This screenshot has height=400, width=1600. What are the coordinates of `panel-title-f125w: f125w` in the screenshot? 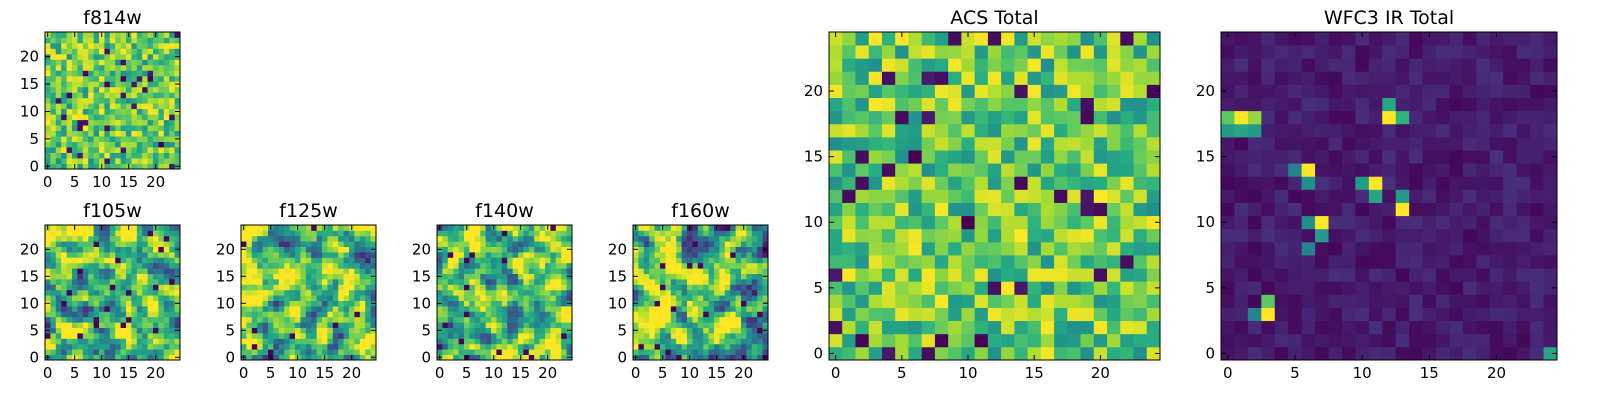 It's located at (308, 211).